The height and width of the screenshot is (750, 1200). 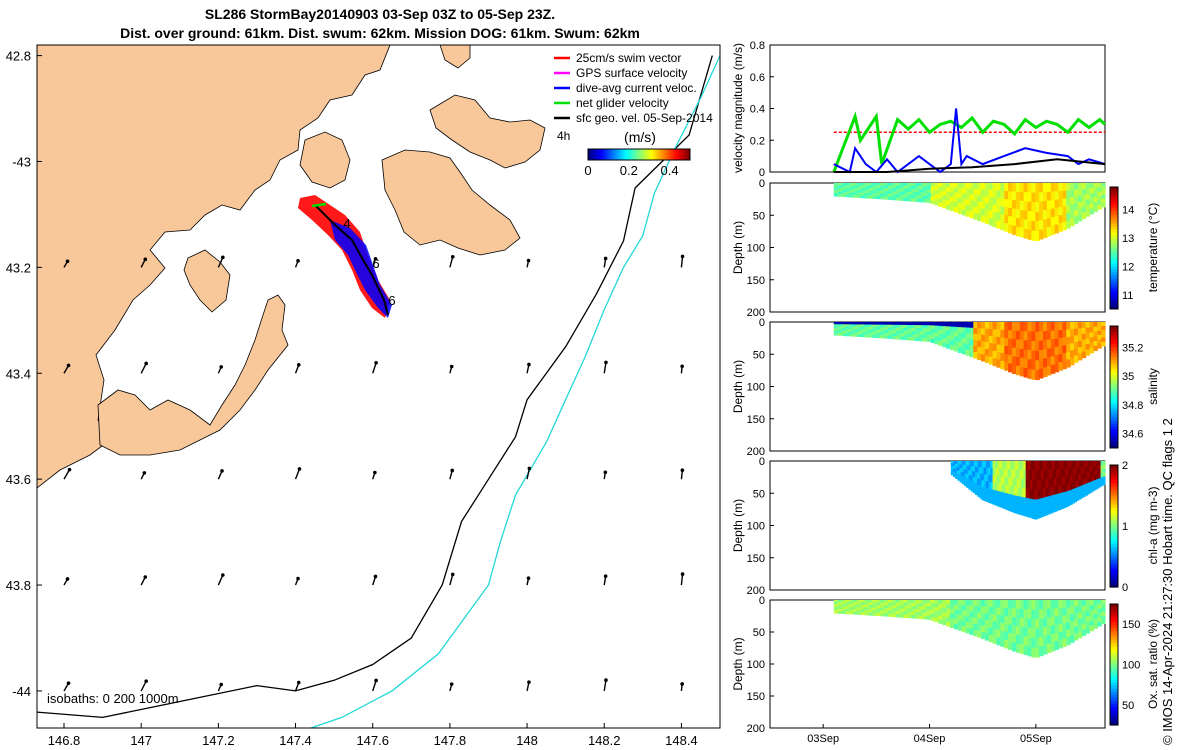 What do you see at coordinates (756, 249) in the screenshot?
I see `temperature-y-tick-label: 100` at bounding box center [756, 249].